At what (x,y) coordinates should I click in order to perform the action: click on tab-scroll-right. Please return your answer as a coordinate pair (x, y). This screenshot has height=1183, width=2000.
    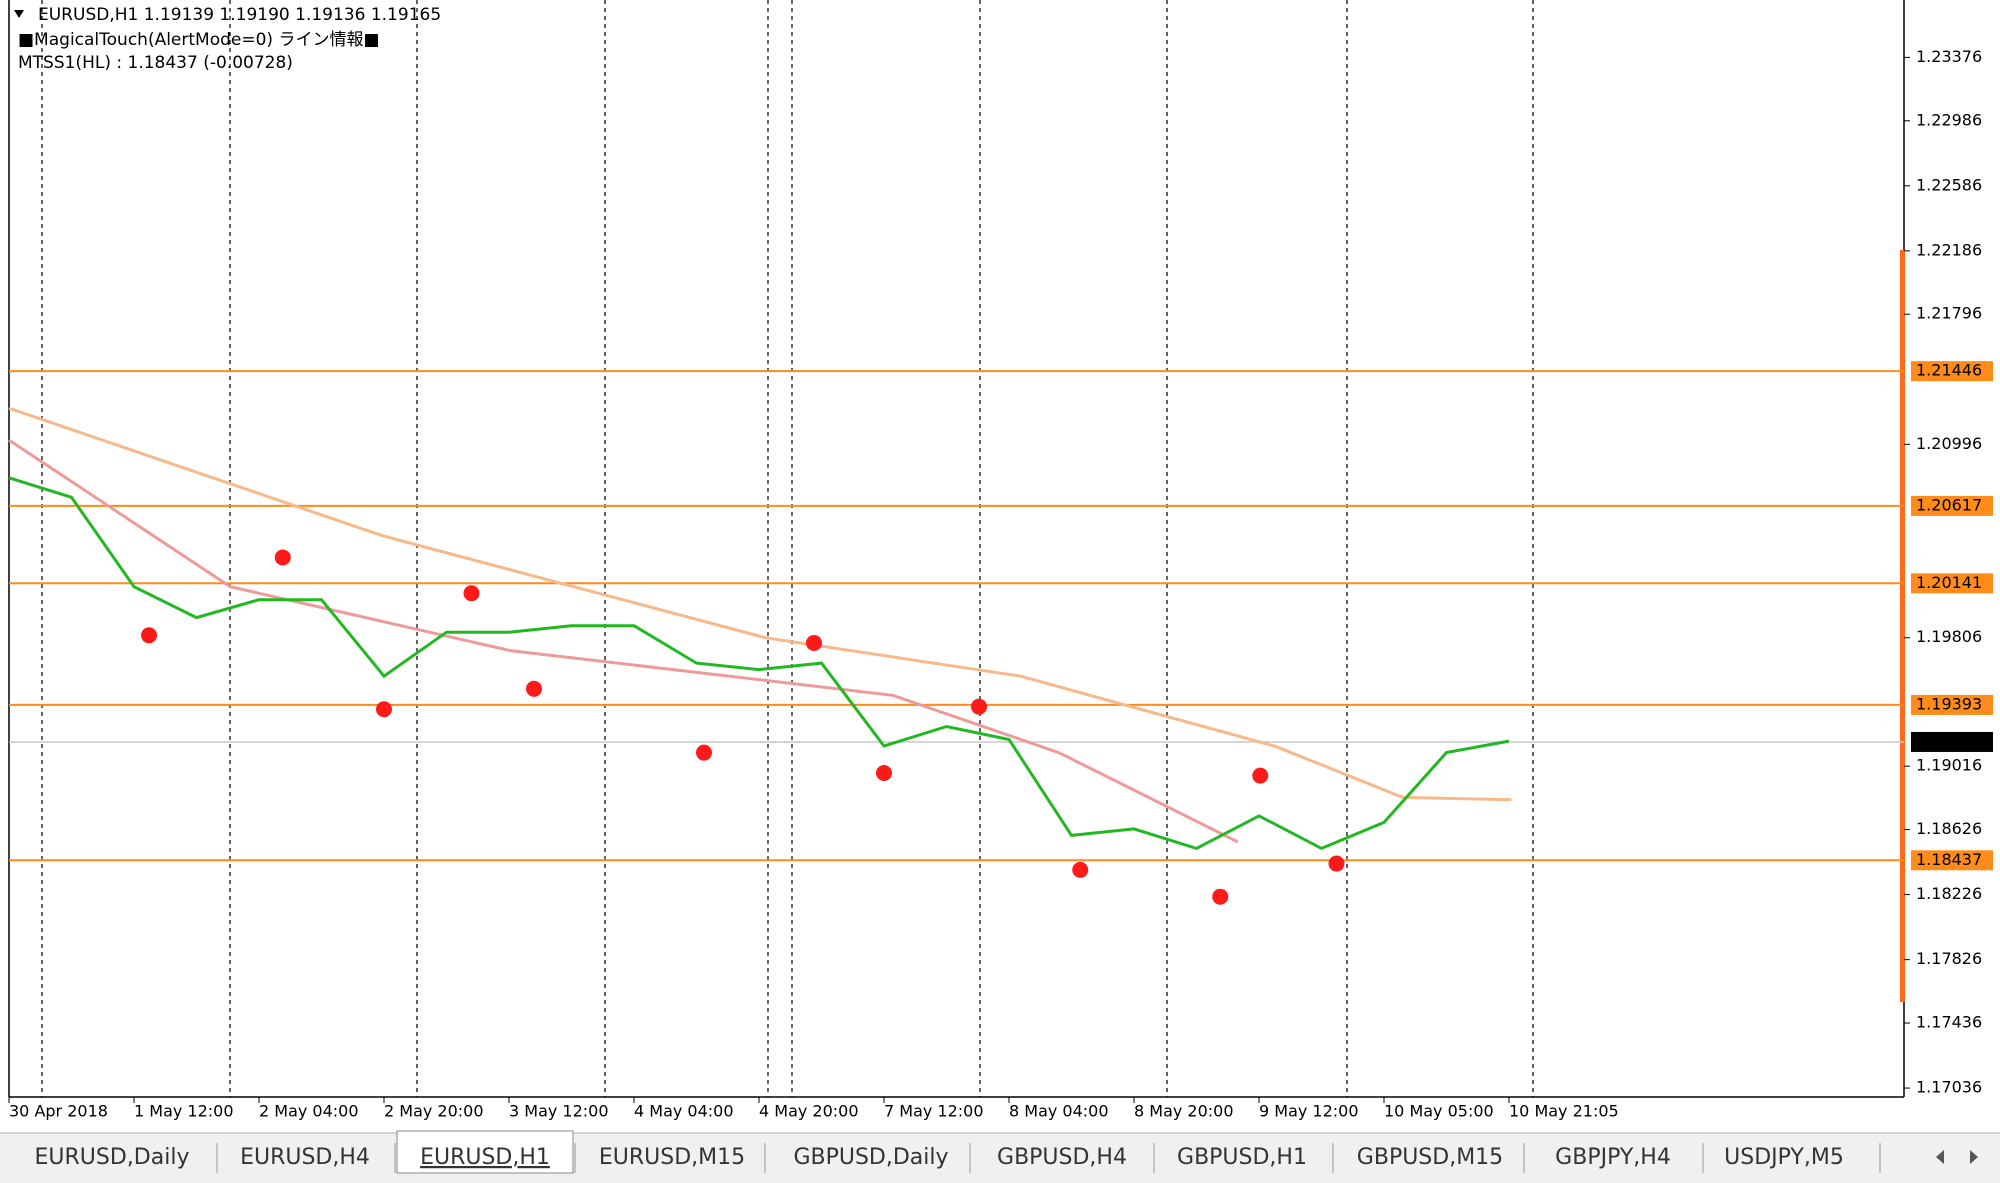
    Looking at the image, I should click on (1974, 1157).